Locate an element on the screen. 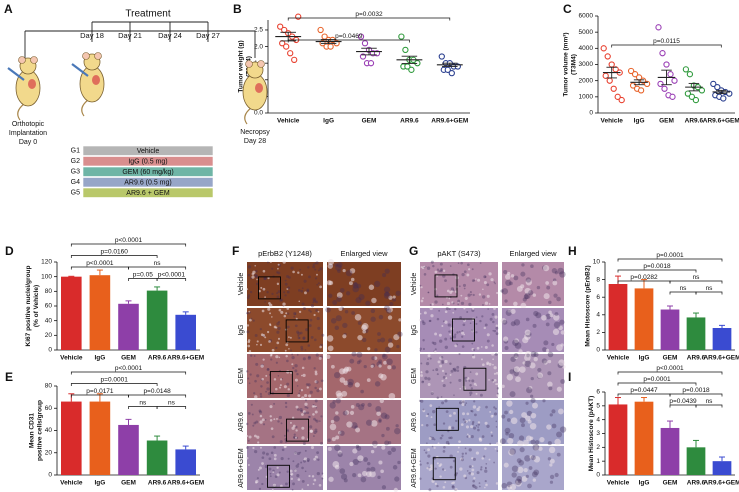 This screenshot has height=492, width=739. y-tick-label: 3 is located at coordinates (598, 433).